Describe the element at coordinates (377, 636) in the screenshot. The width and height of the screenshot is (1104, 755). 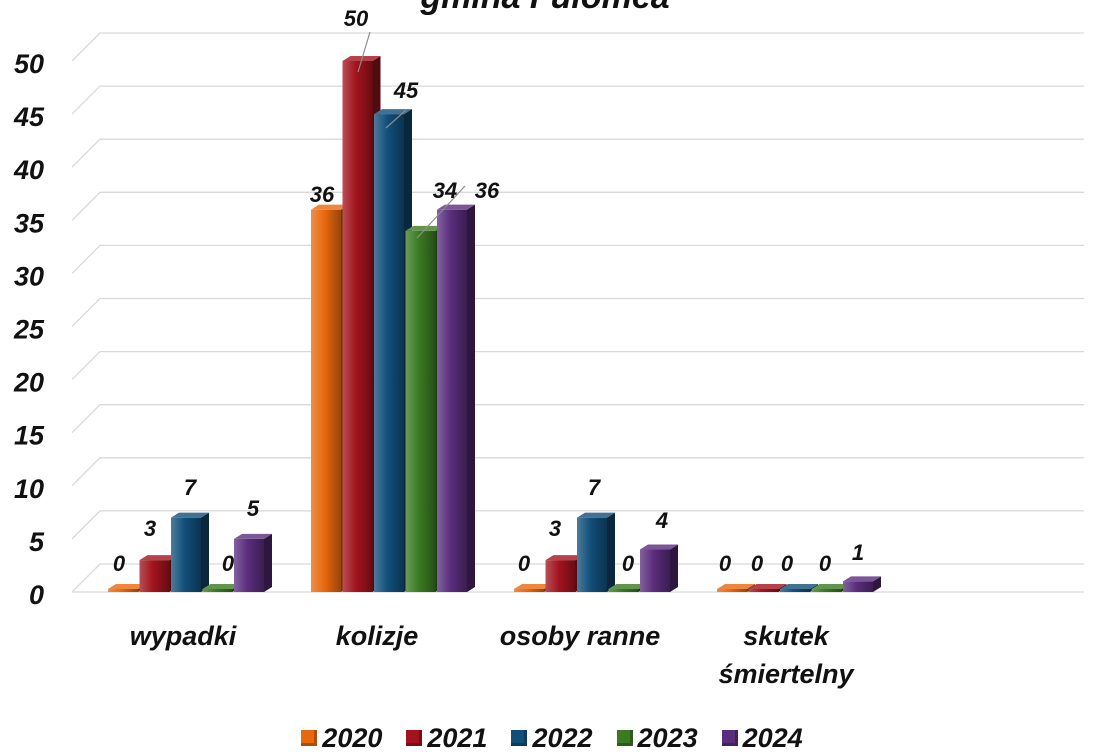
I see `x-category-label: kolizje` at that location.